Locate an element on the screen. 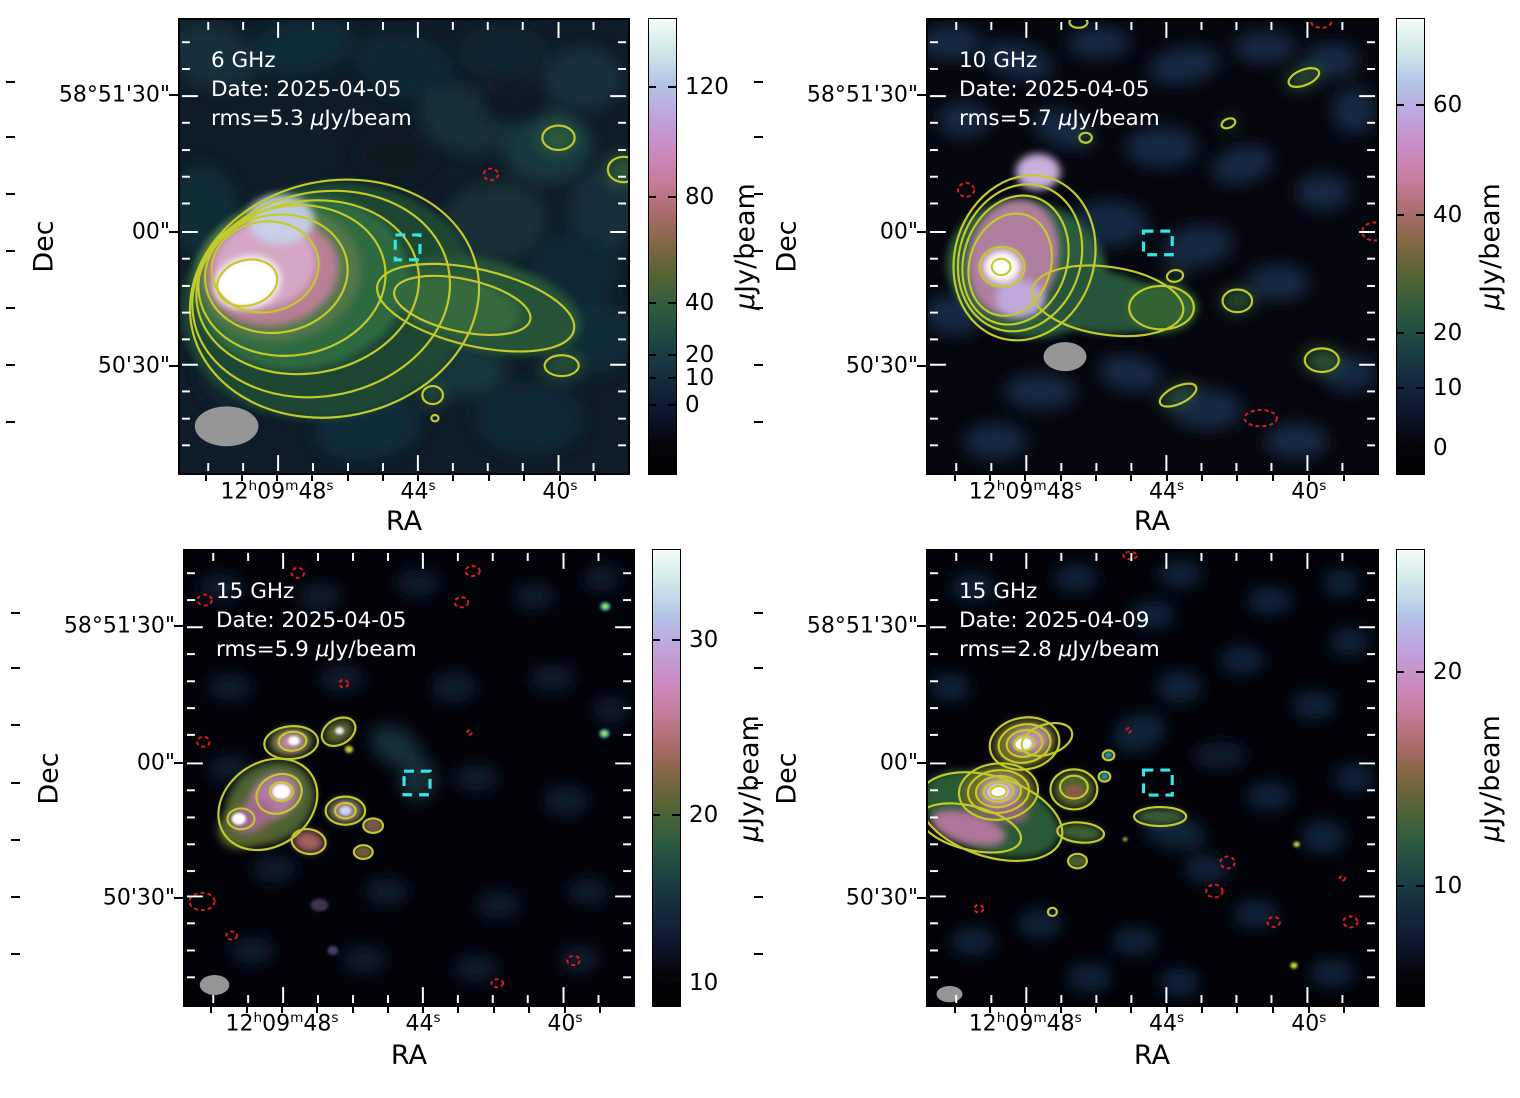  colorbar-15ghz-b is located at coordinates (1410, 778).